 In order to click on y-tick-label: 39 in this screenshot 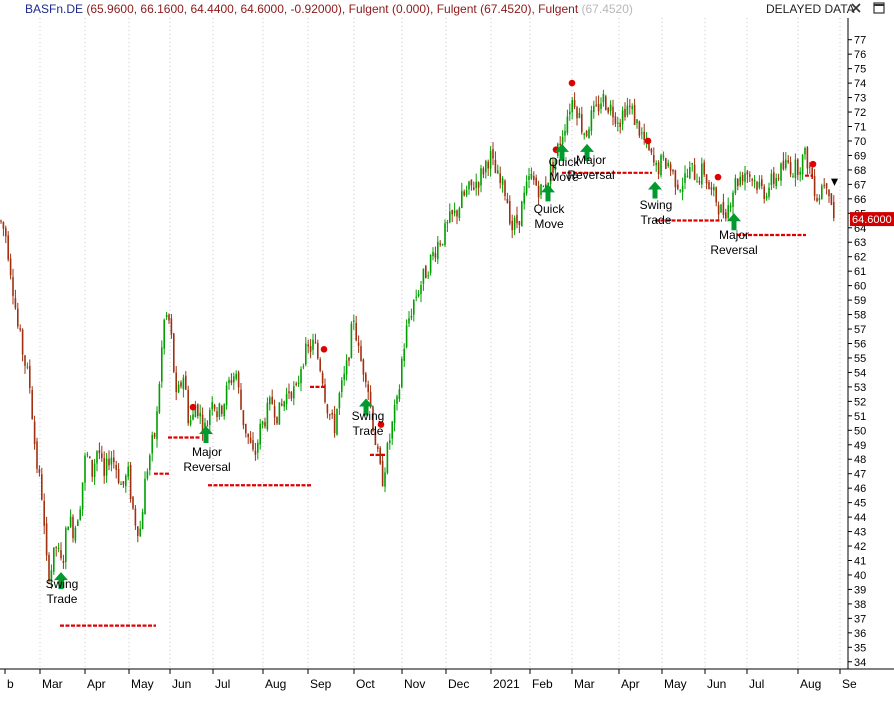, I will do `click(860, 590)`.